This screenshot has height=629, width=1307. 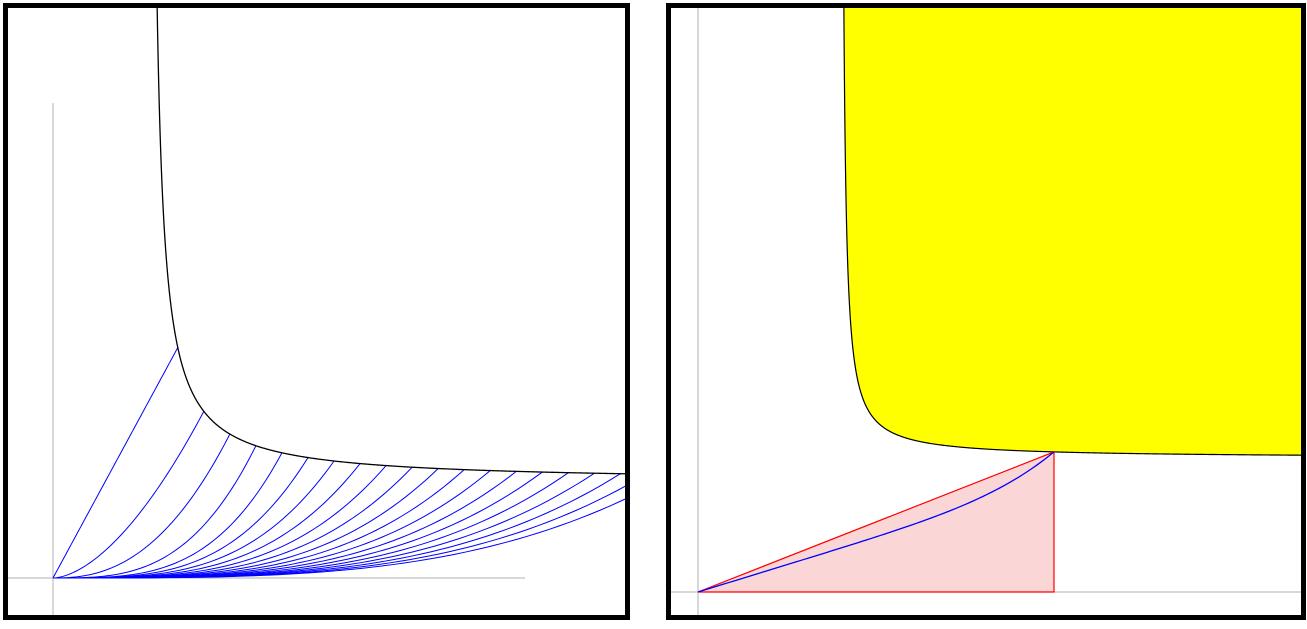 I want to click on hyperbolic-ray, so click(x=876, y=522).